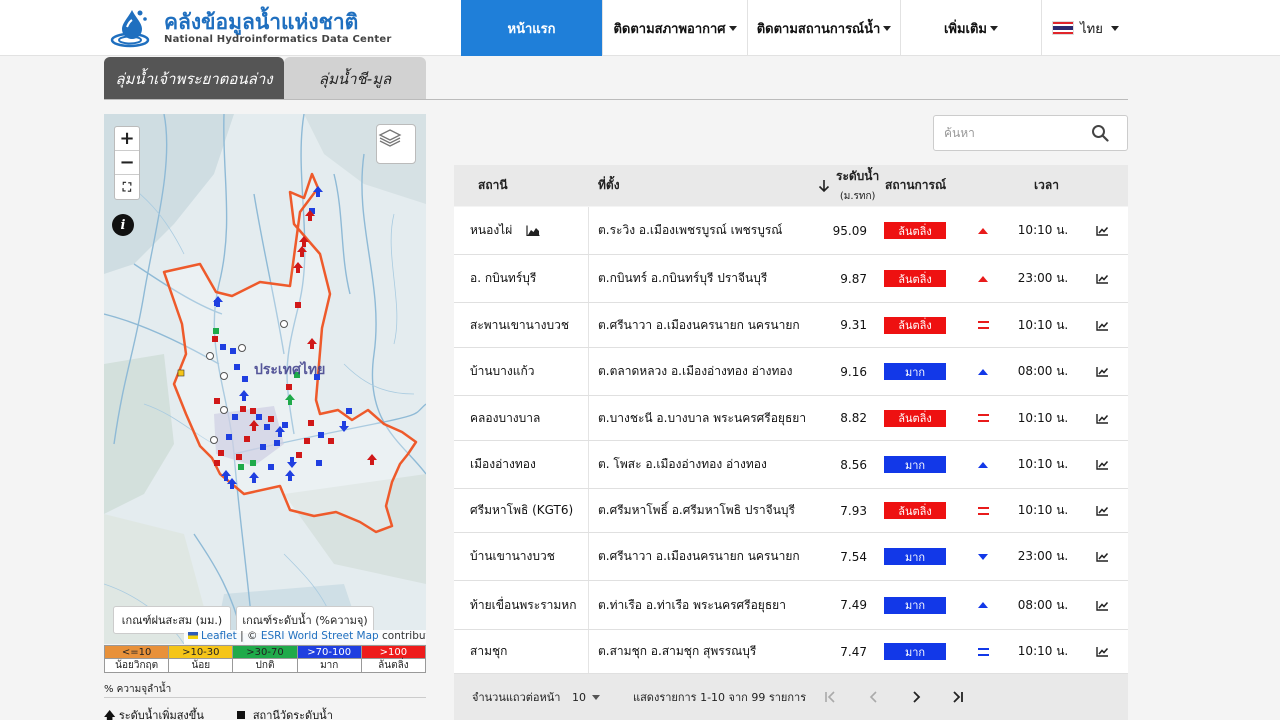 The image size is (1280, 720). I want to click on rain-threshold-toggle: เกณฑ์ฝนสะสม (มม.), so click(172, 620).